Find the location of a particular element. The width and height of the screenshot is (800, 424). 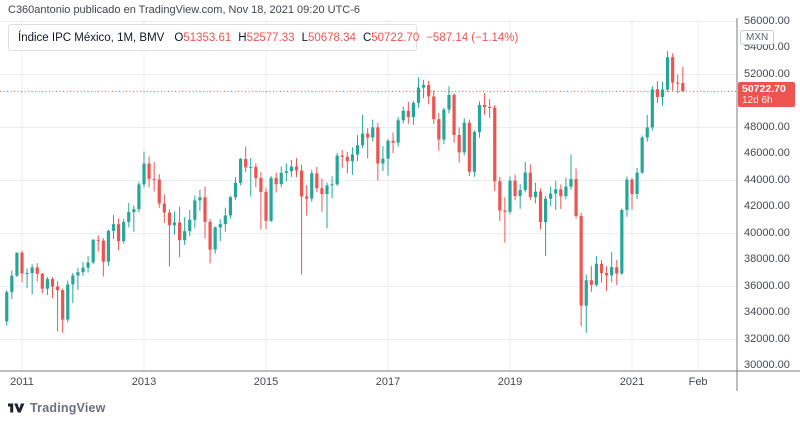

price-axis-label: 30000.00 is located at coordinates (767, 365).